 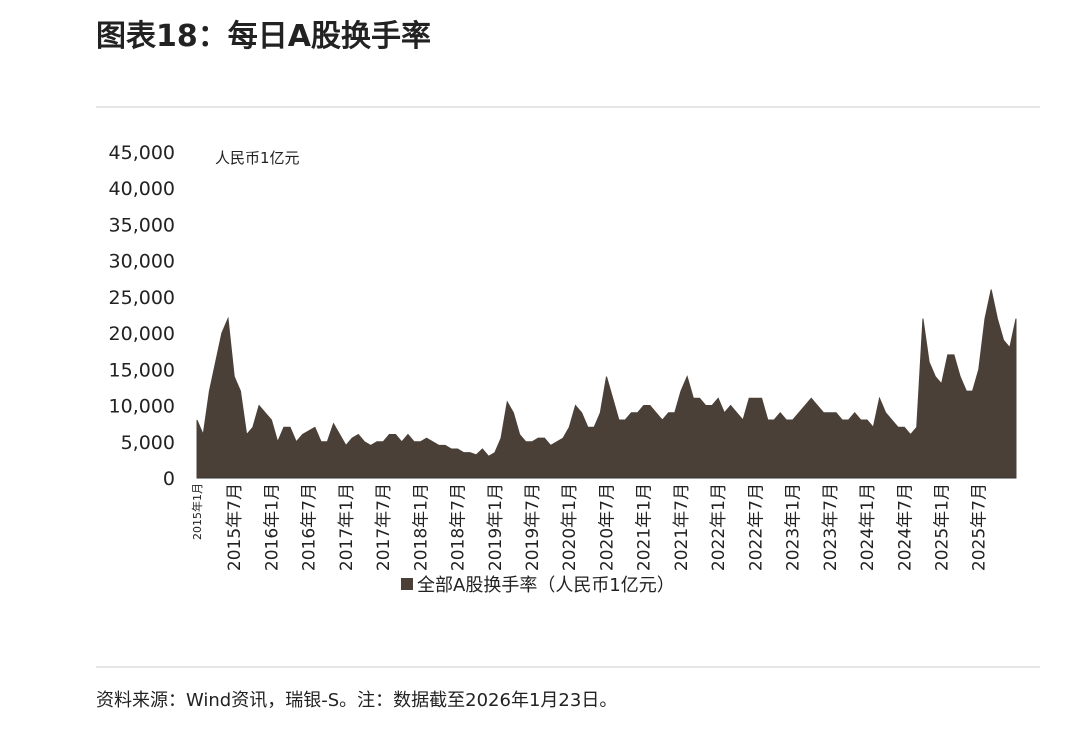 What do you see at coordinates (197, 511) in the screenshot?
I see `x-tick-label: 2015年1月` at bounding box center [197, 511].